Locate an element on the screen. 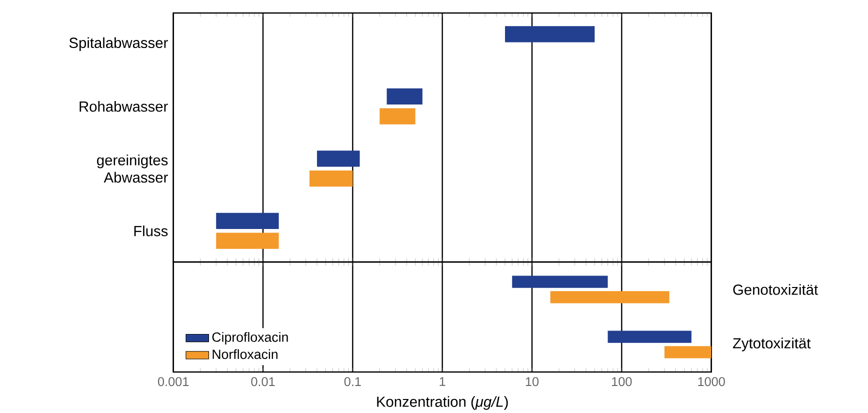  x-tick-label: 100 is located at coordinates (622, 381).